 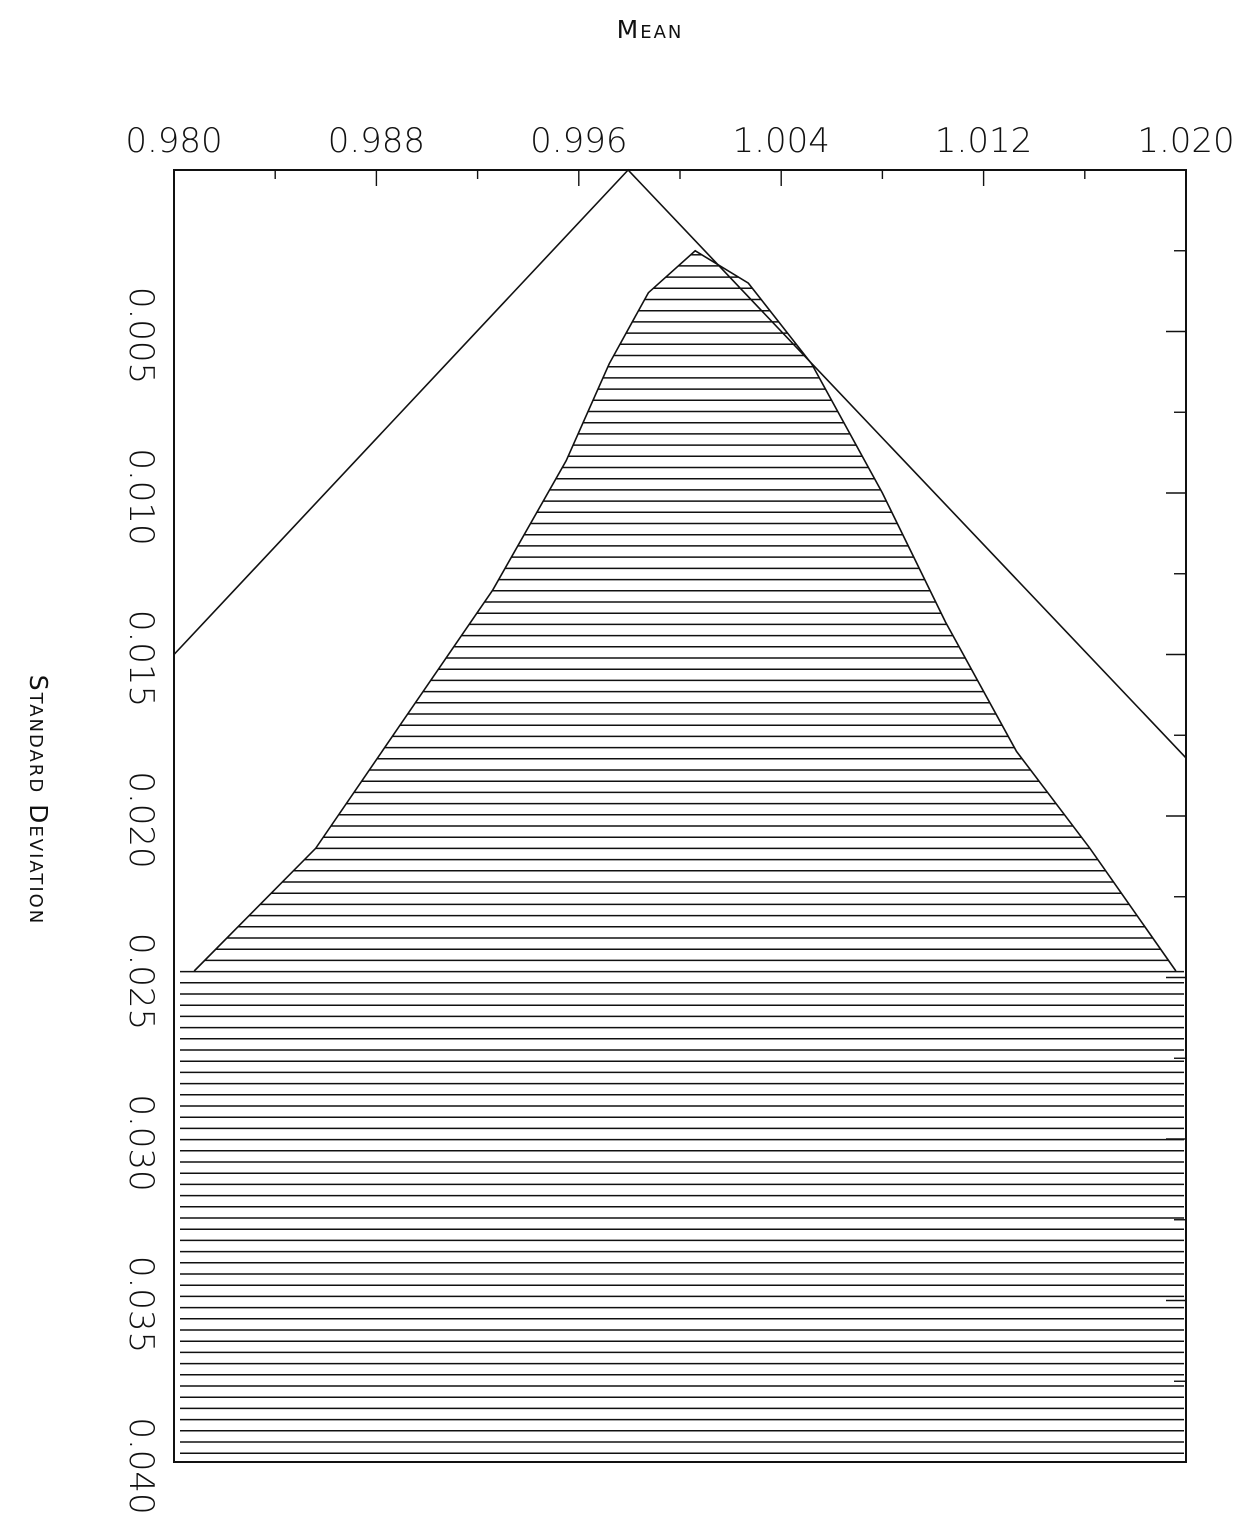 I want to click on x-tick-label: 1.020, so click(x=1185, y=141).